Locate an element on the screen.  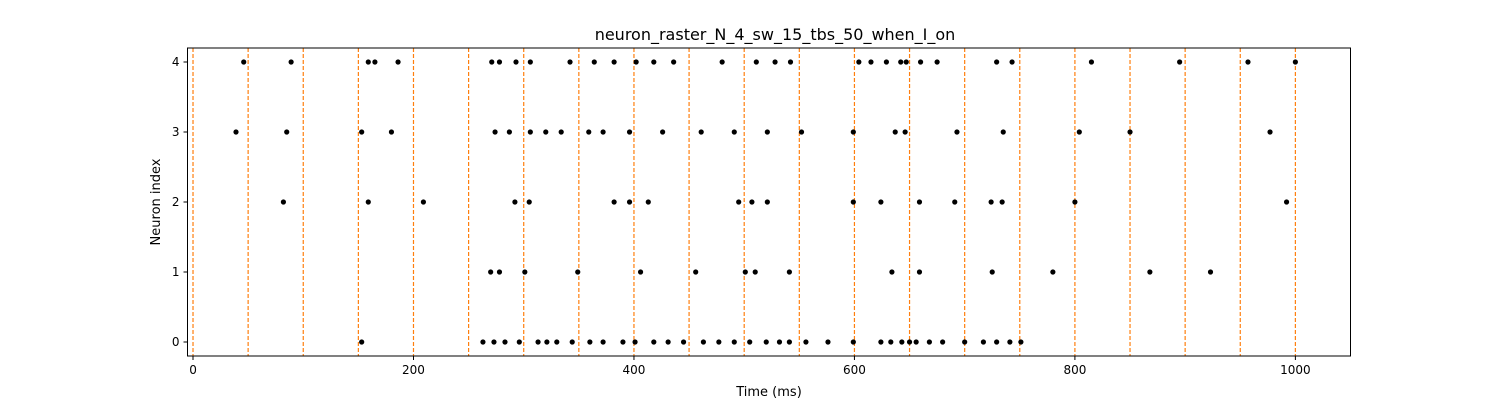
x-axis: 0 200 400 600 800 1000 is located at coordinates (750, 366).